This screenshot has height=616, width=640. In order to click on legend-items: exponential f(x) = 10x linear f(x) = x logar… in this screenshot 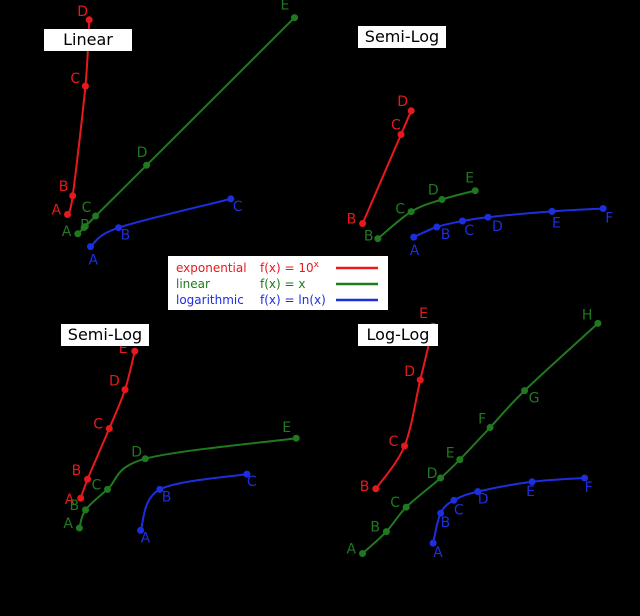, I will do `click(277, 283)`.